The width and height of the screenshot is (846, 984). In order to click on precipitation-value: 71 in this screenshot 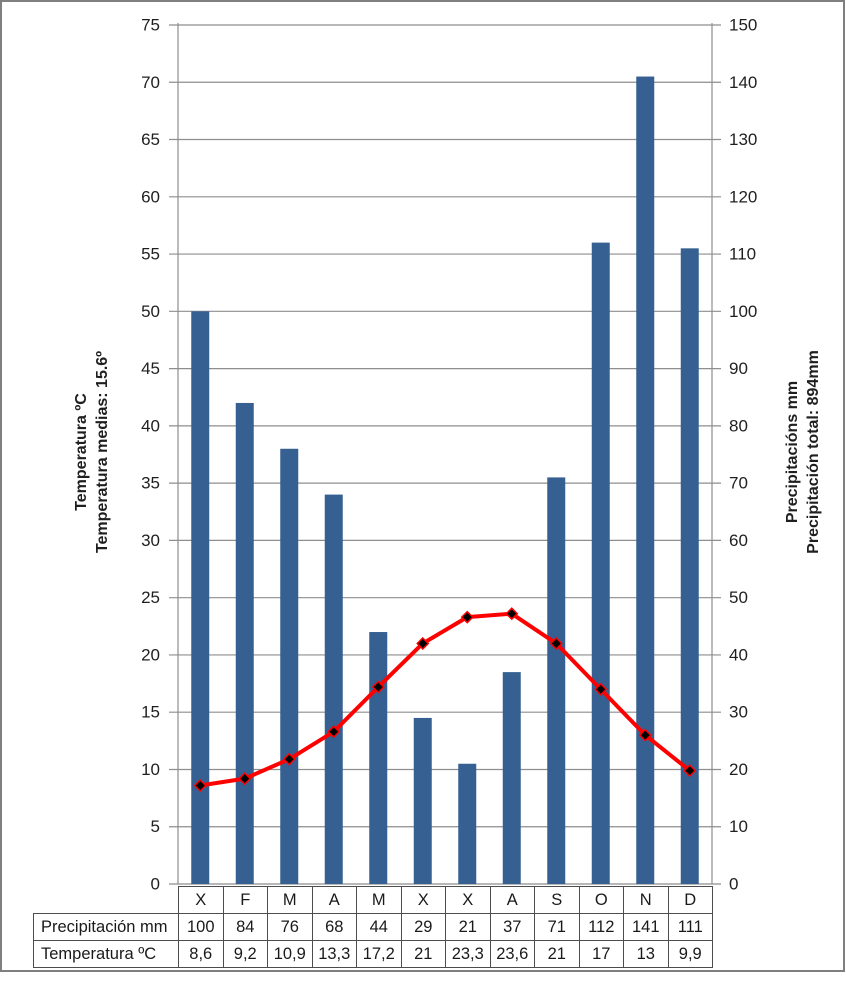, I will do `click(557, 927)`.